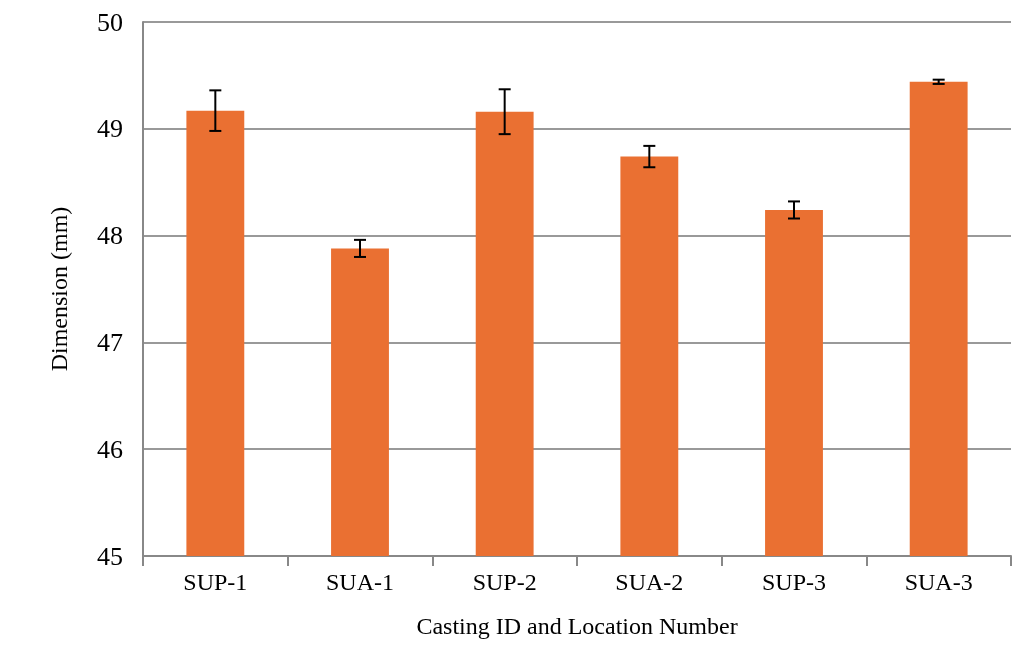 This screenshot has height=656, width=1013. What do you see at coordinates (110, 449) in the screenshot?
I see `y-tick-label: 46` at bounding box center [110, 449].